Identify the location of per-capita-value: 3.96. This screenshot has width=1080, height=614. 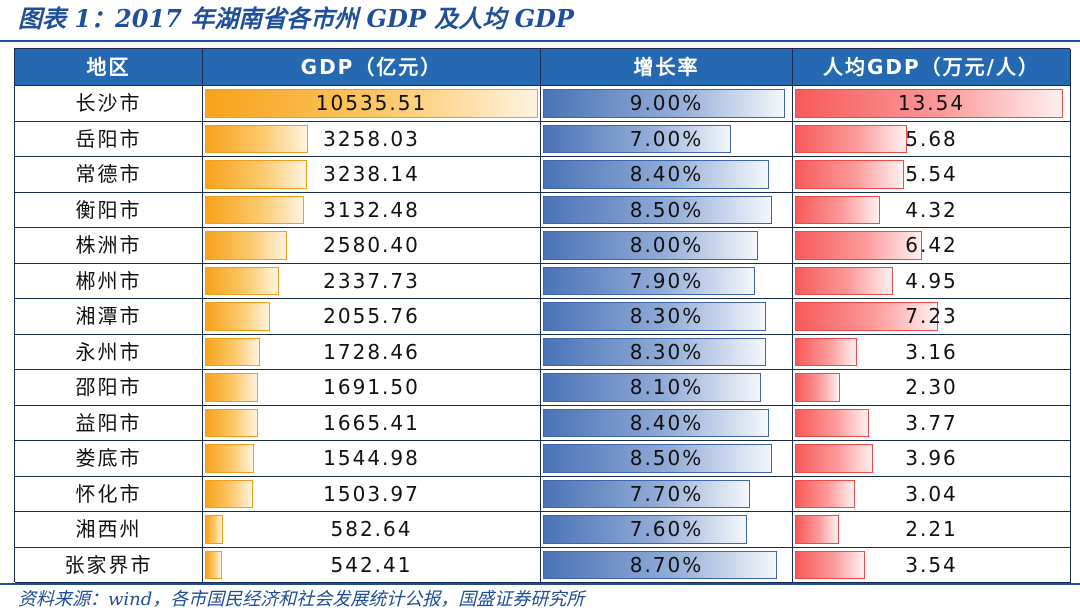
(931, 458).